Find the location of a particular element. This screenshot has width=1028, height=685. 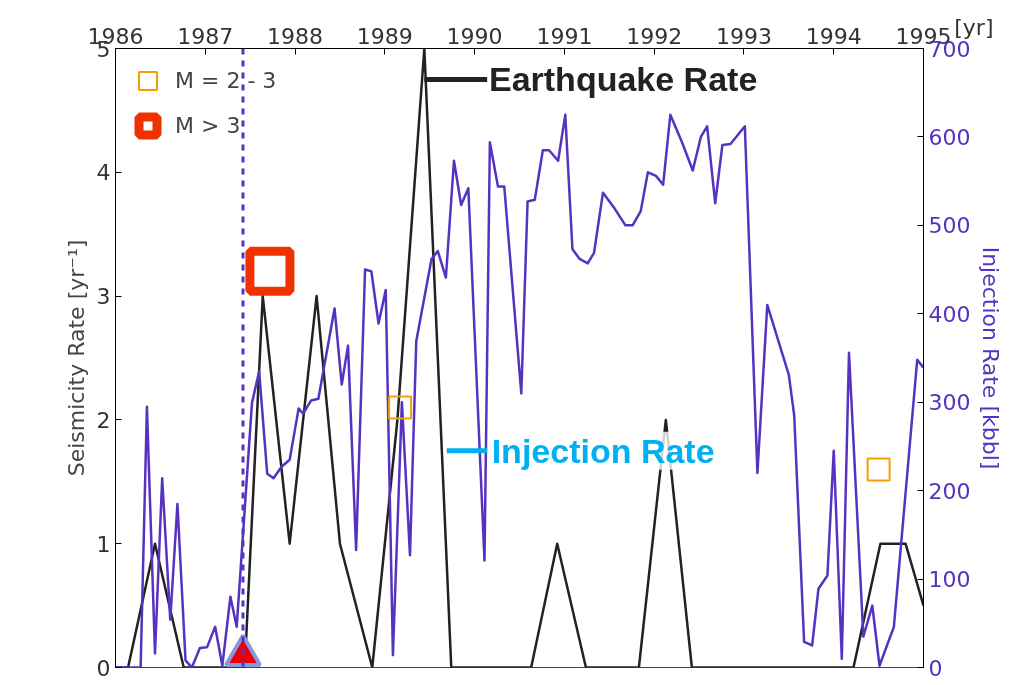

y2-tick-label: 600 is located at coordinates (949, 137).